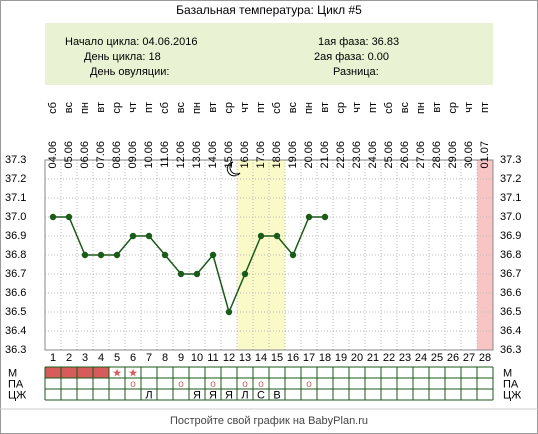 This screenshot has height=434, width=538. Describe the element at coordinates (389, 358) in the screenshot. I see `day-number: 22` at that location.